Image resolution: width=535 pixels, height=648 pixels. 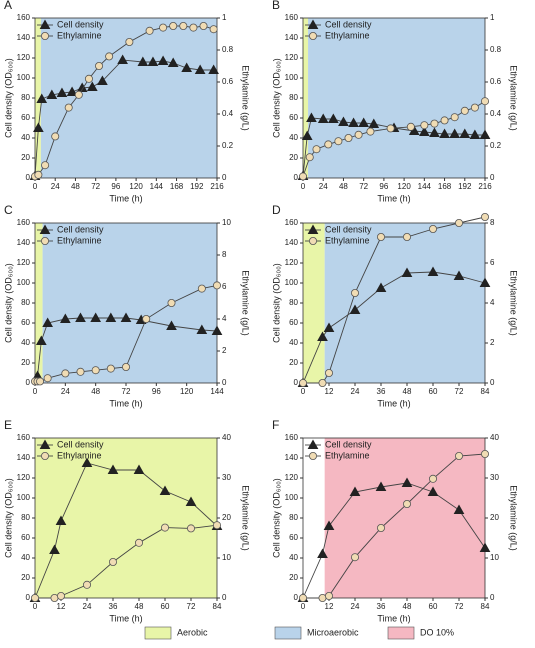 I want to click on y2-axis-title: Ethylamine (g/L), so click(x=246, y=303).